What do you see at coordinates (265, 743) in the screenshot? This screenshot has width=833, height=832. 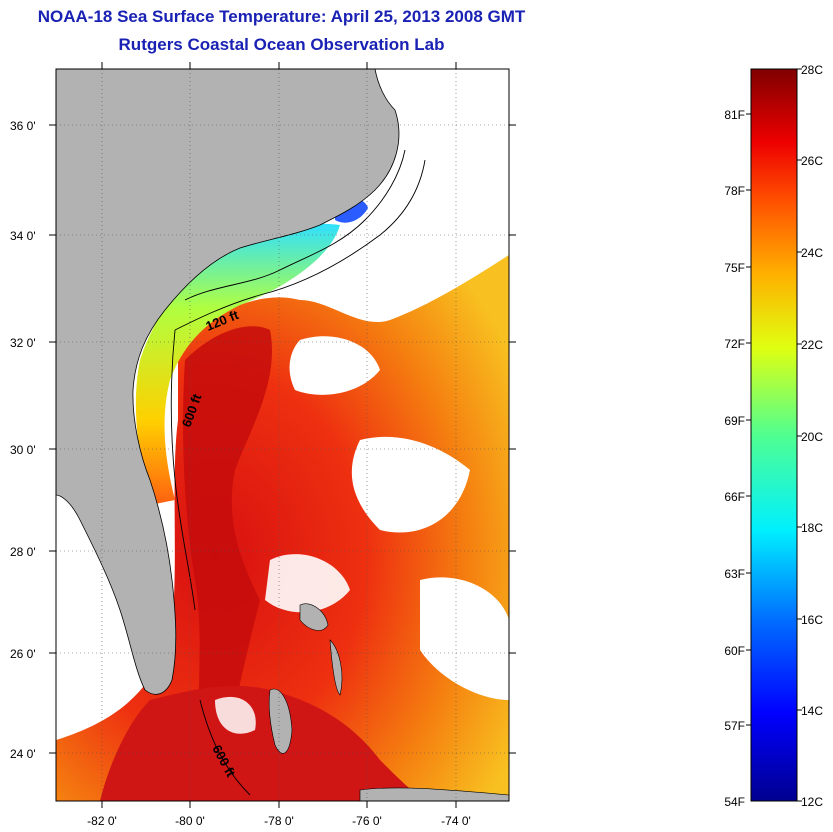 I see `sst-south-warm-area` at bounding box center [265, 743].